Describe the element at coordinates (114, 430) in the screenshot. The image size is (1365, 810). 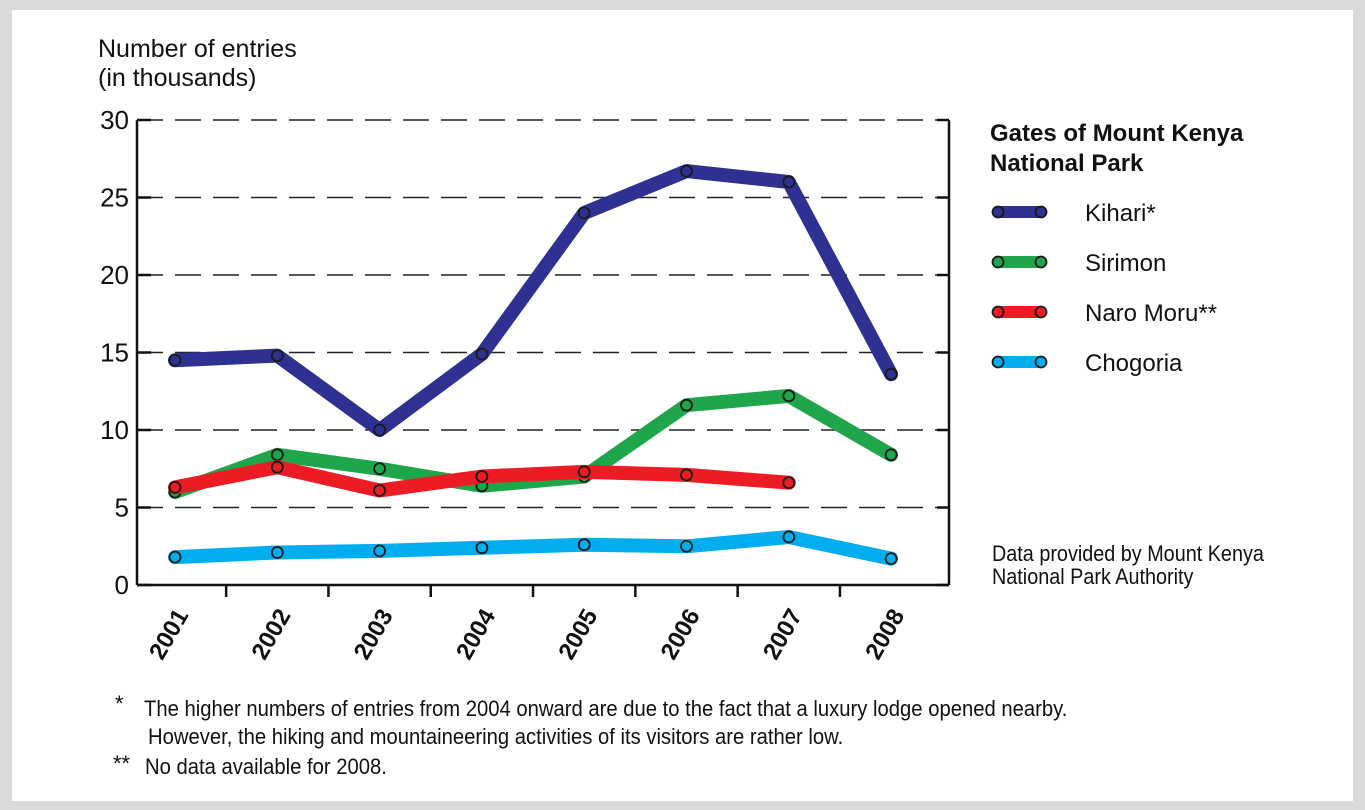
I see `y-tick-label: 10` at that location.